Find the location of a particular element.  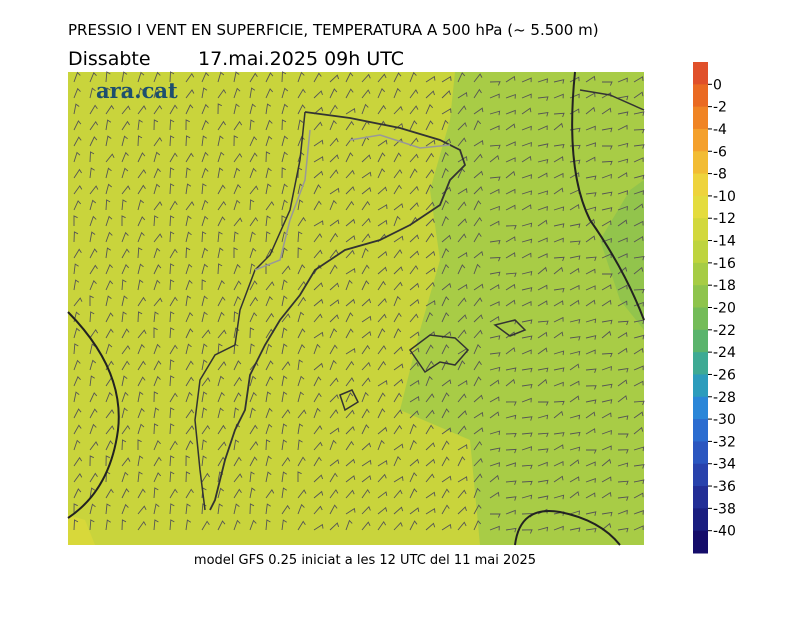

colorbar-label: -4 is located at coordinates (720, 130).